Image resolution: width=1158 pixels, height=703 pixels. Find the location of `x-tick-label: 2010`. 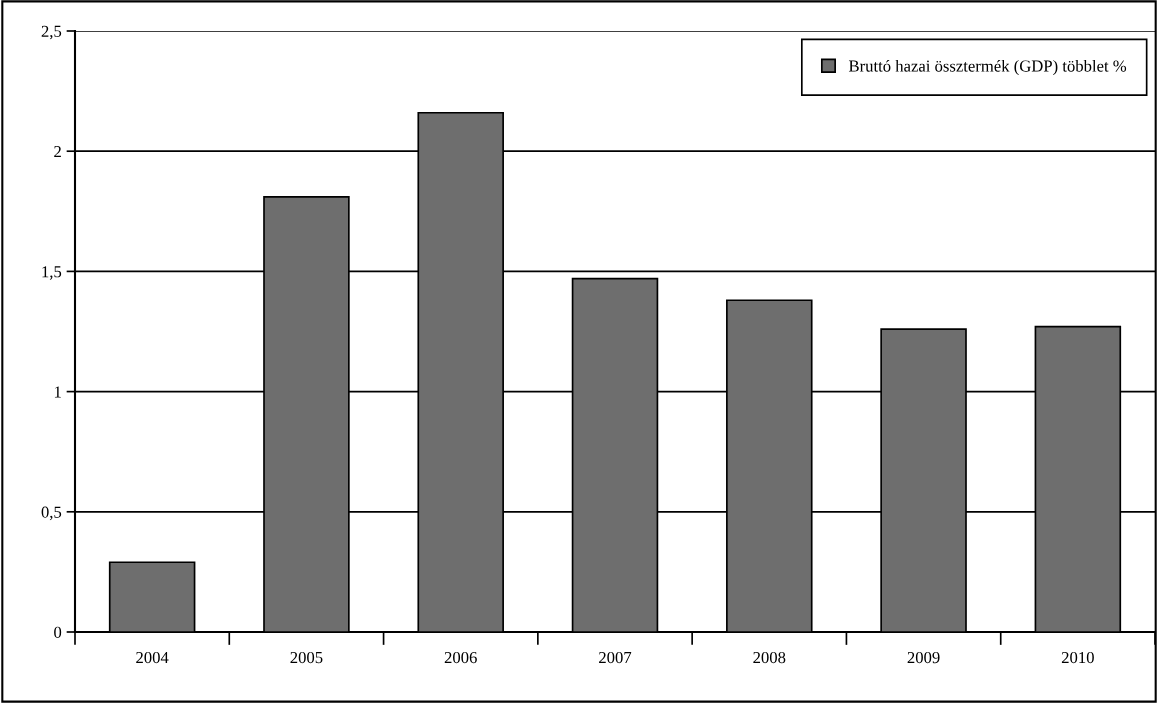

x-tick-label: 2010 is located at coordinates (1077, 657).